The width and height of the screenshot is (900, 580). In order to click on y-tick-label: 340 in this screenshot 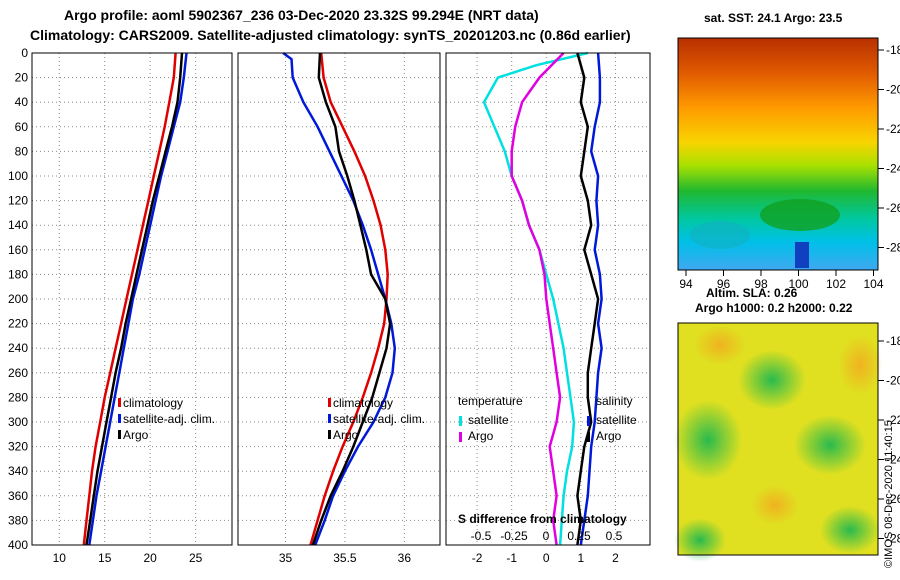, I will do `click(18, 471)`.